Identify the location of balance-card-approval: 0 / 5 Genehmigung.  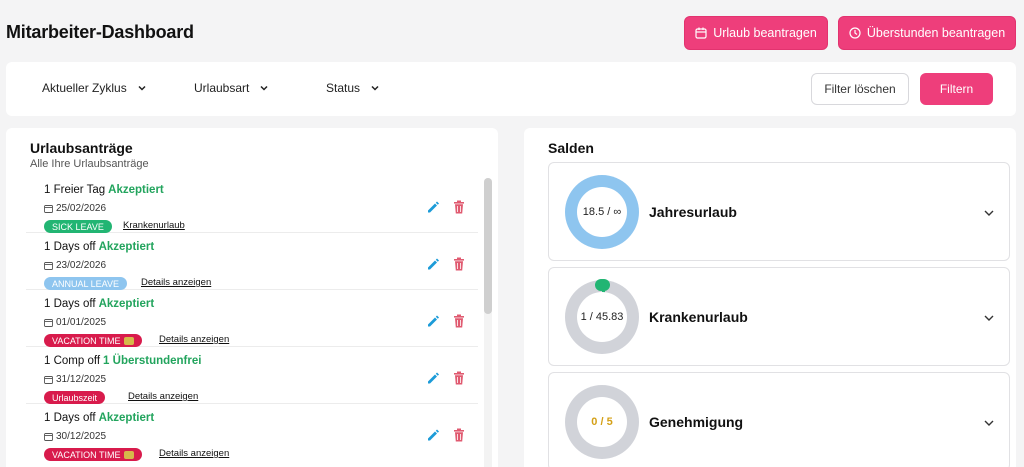
(779, 419).